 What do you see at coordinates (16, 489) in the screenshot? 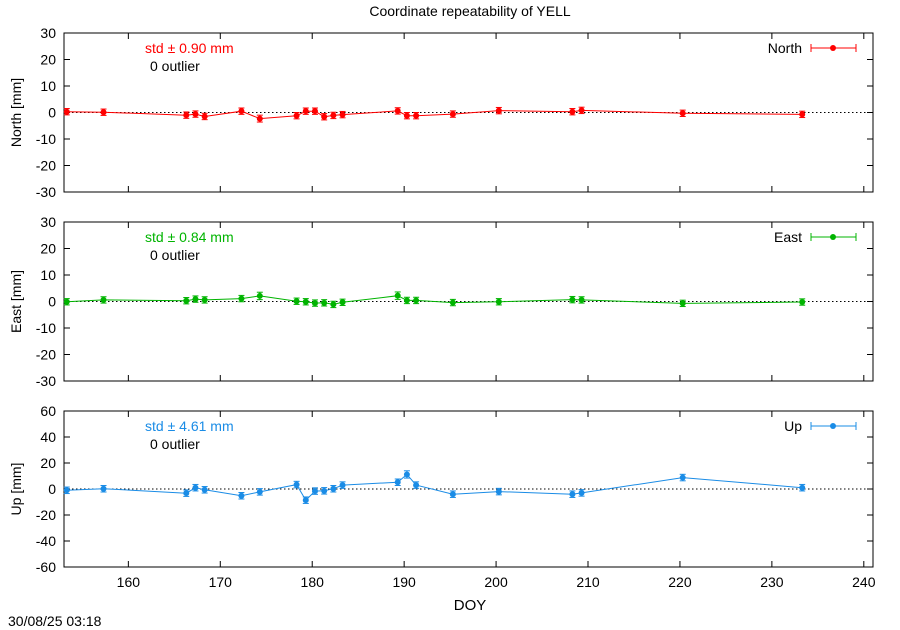
I see `up-y-axis-label: Up [mm]` at bounding box center [16, 489].